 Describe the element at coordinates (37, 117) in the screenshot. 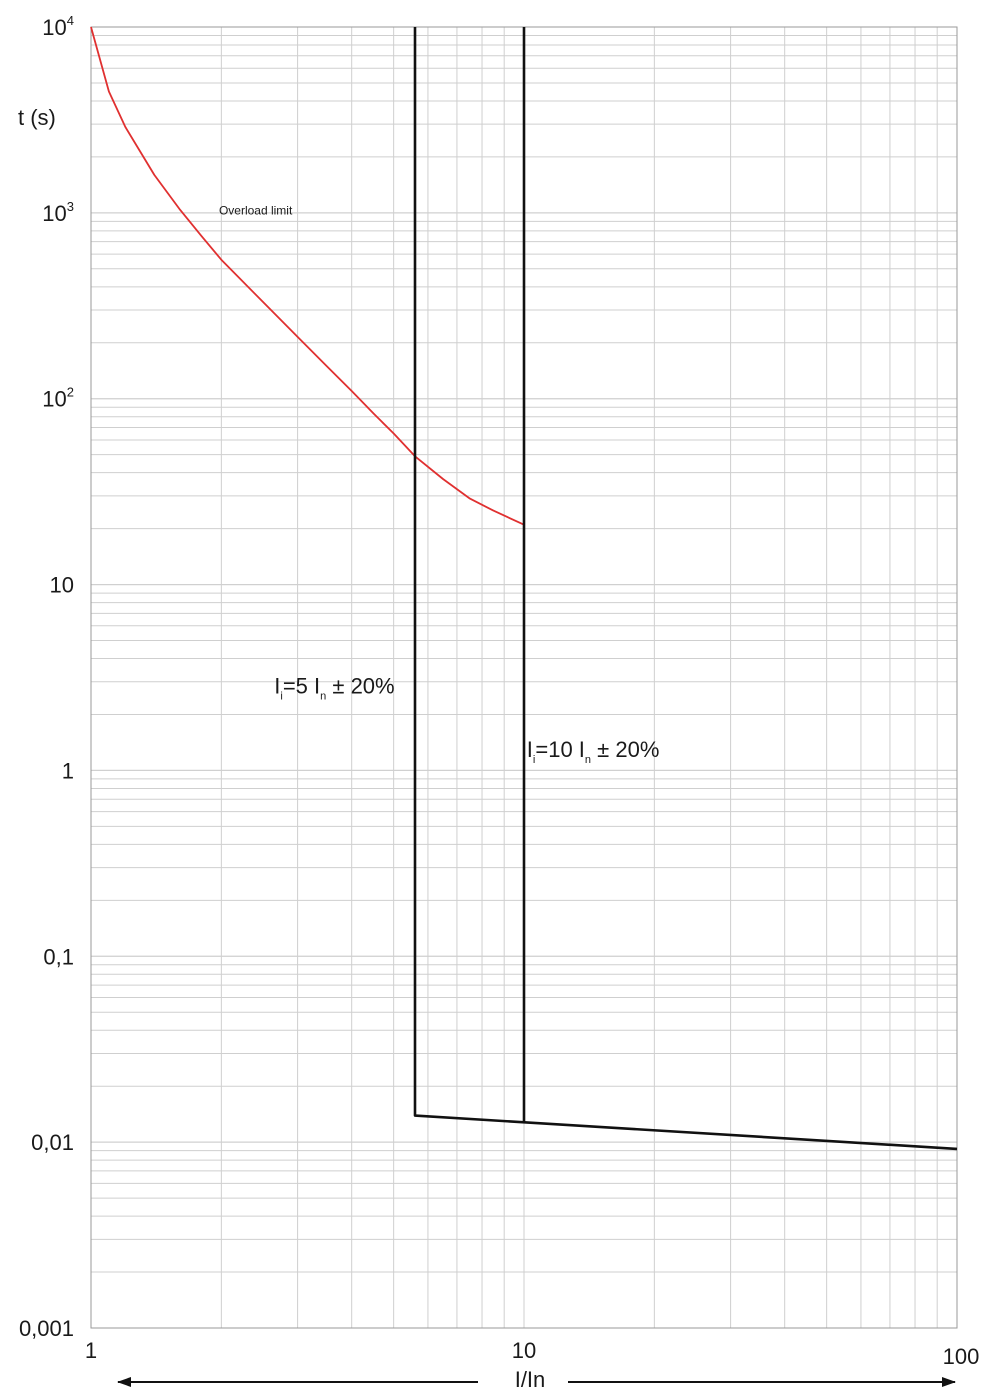

I see `y-axis-title: t (s)` at that location.